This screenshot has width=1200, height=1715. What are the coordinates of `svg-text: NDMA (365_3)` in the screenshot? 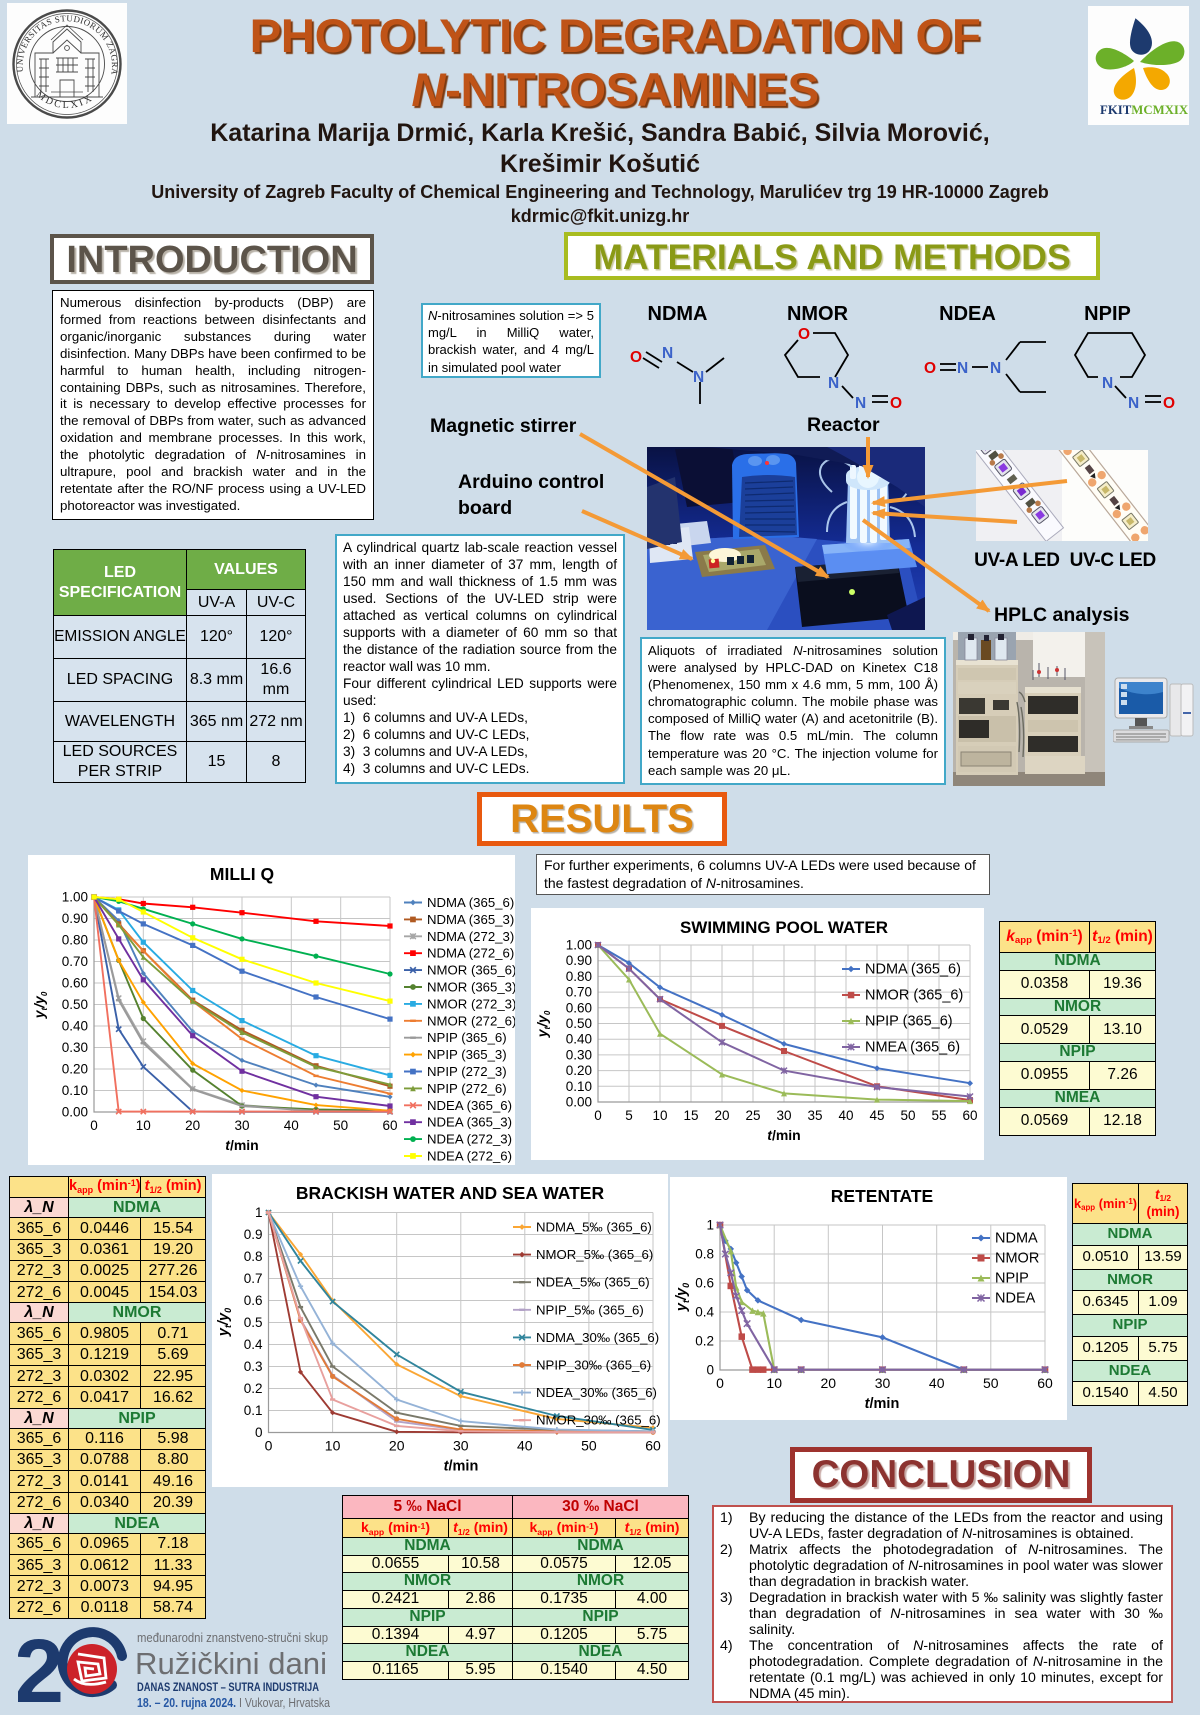 It's located at (470, 919).